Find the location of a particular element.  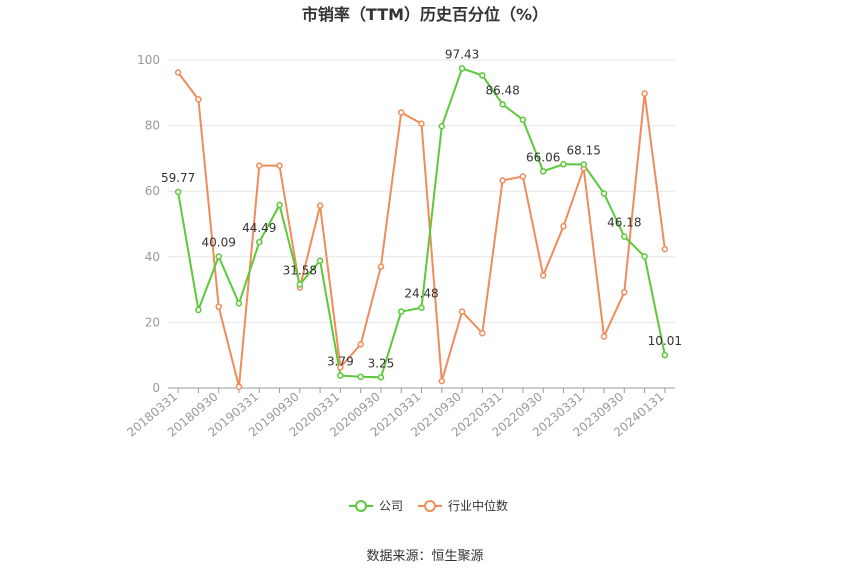

legend-item: 行业中位数 is located at coordinates (463, 505).